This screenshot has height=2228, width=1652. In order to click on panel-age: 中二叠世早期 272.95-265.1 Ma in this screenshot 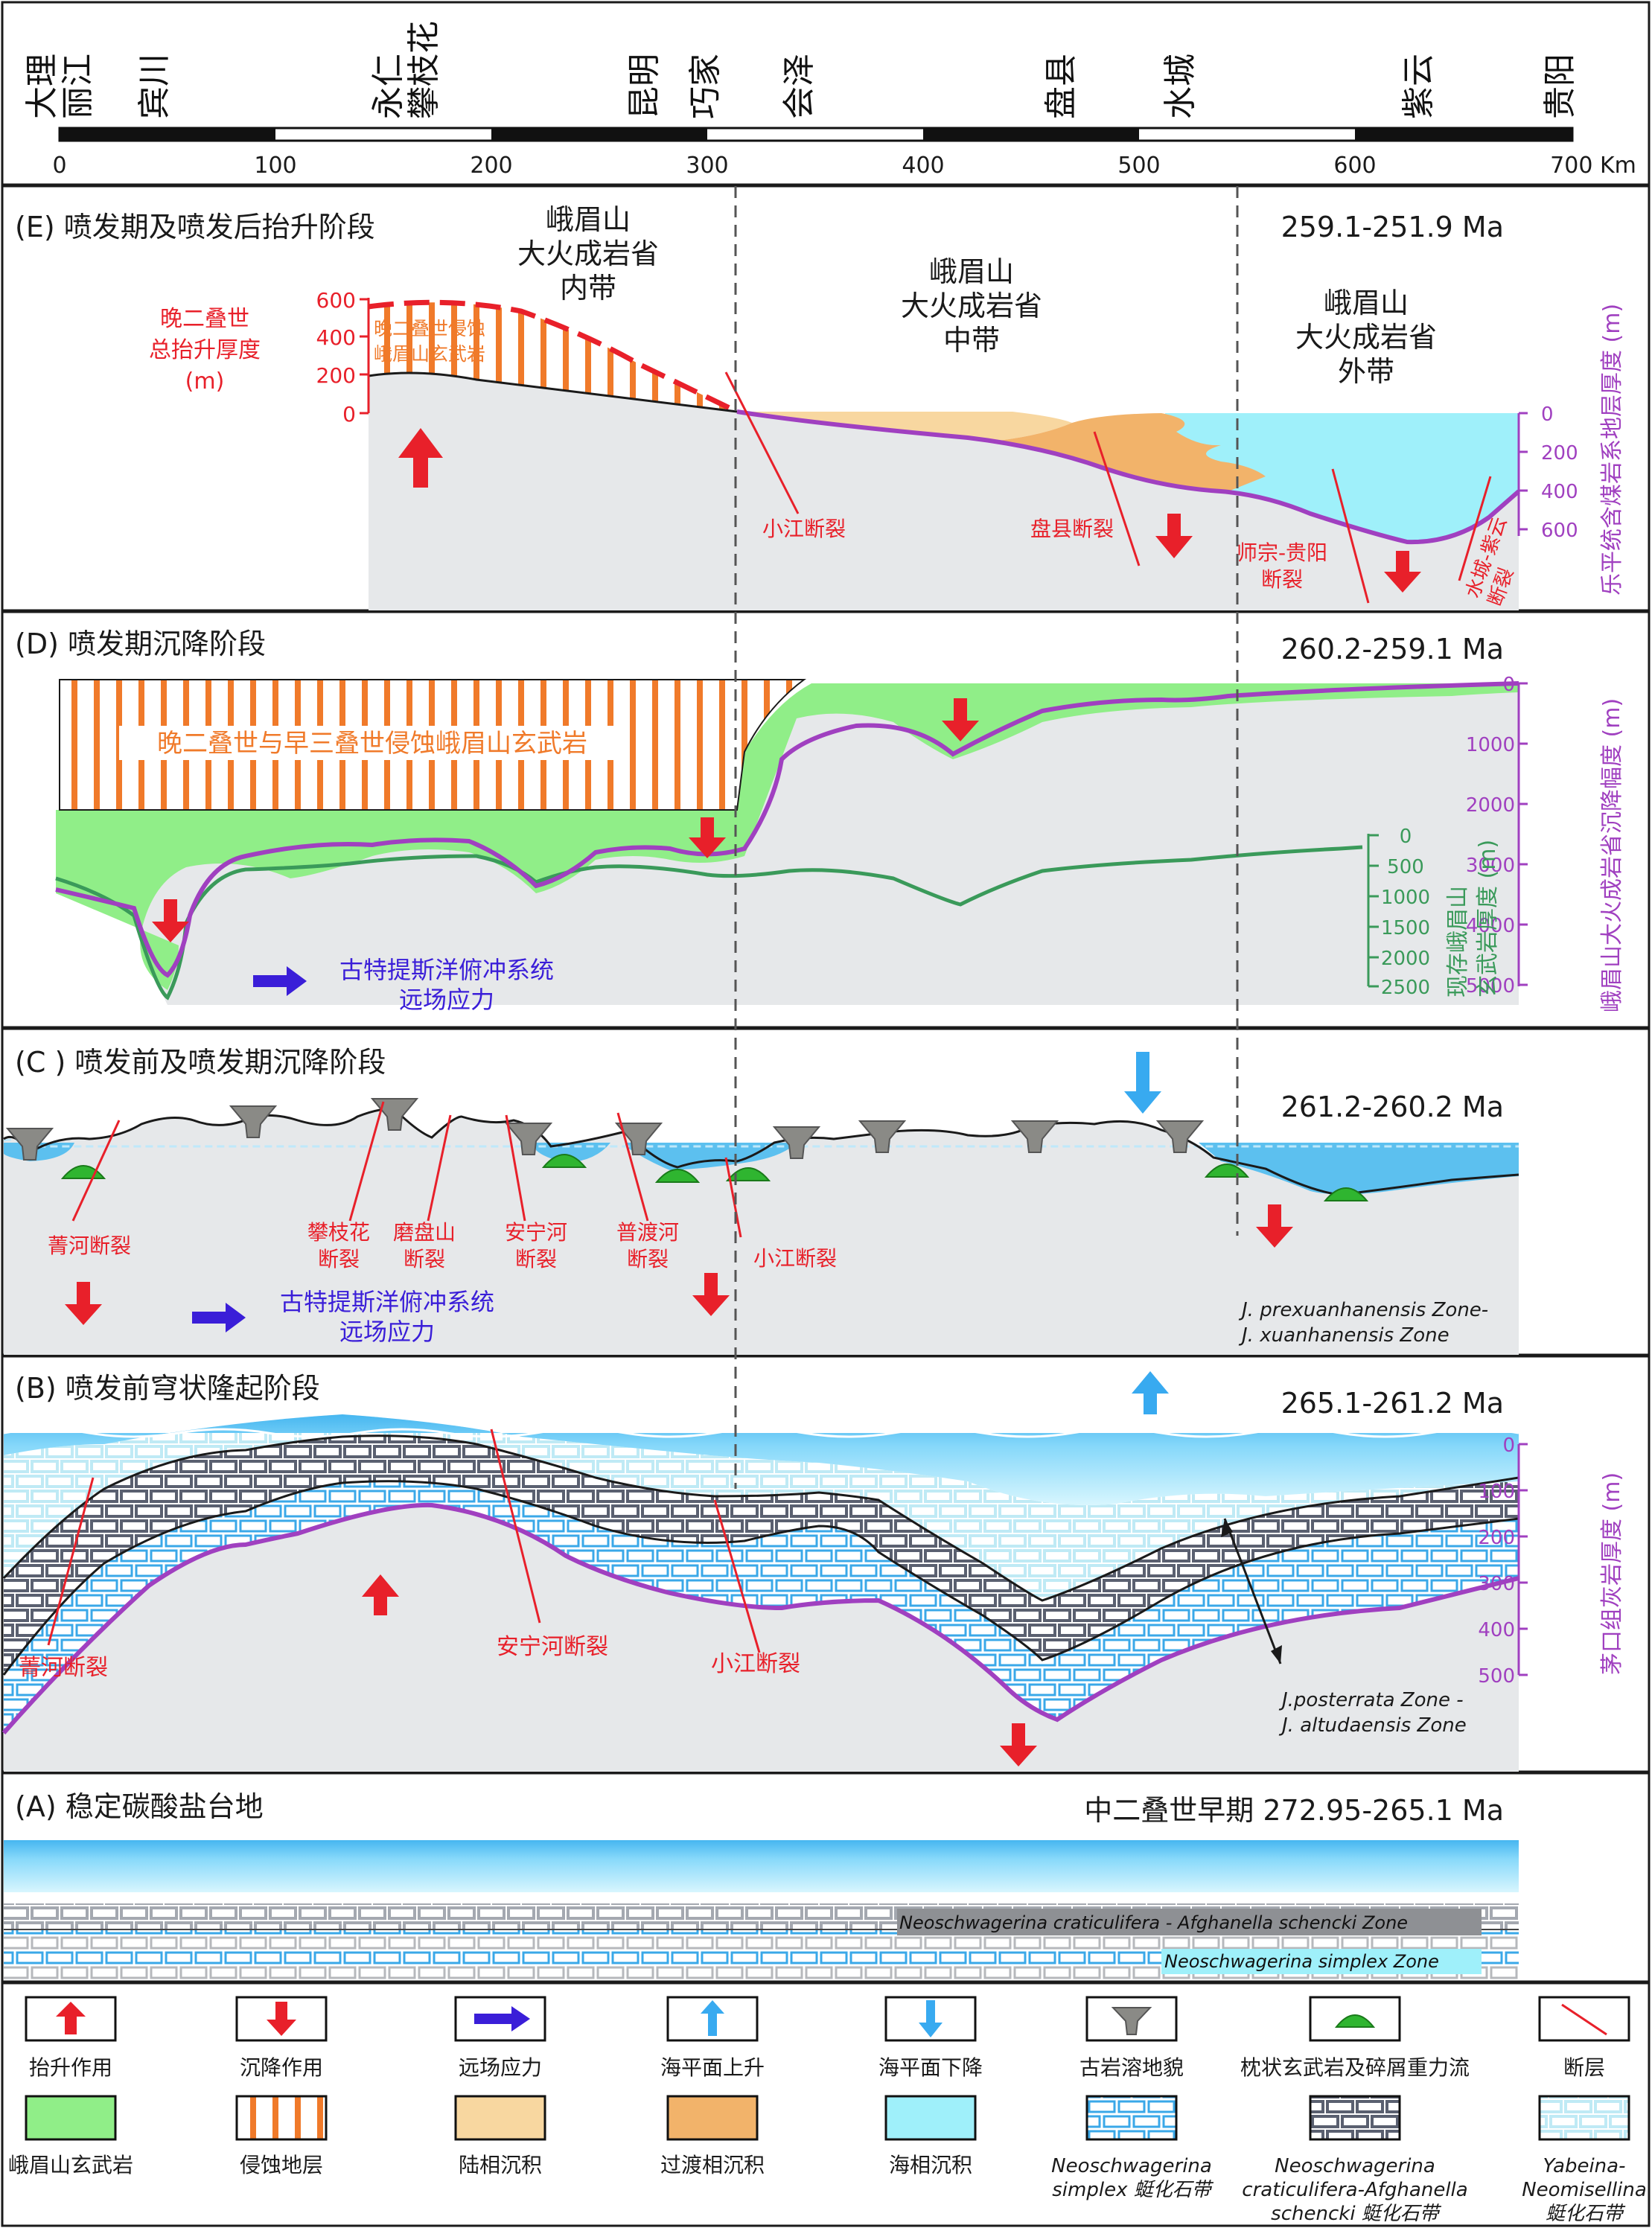, I will do `click(1294, 1811)`.